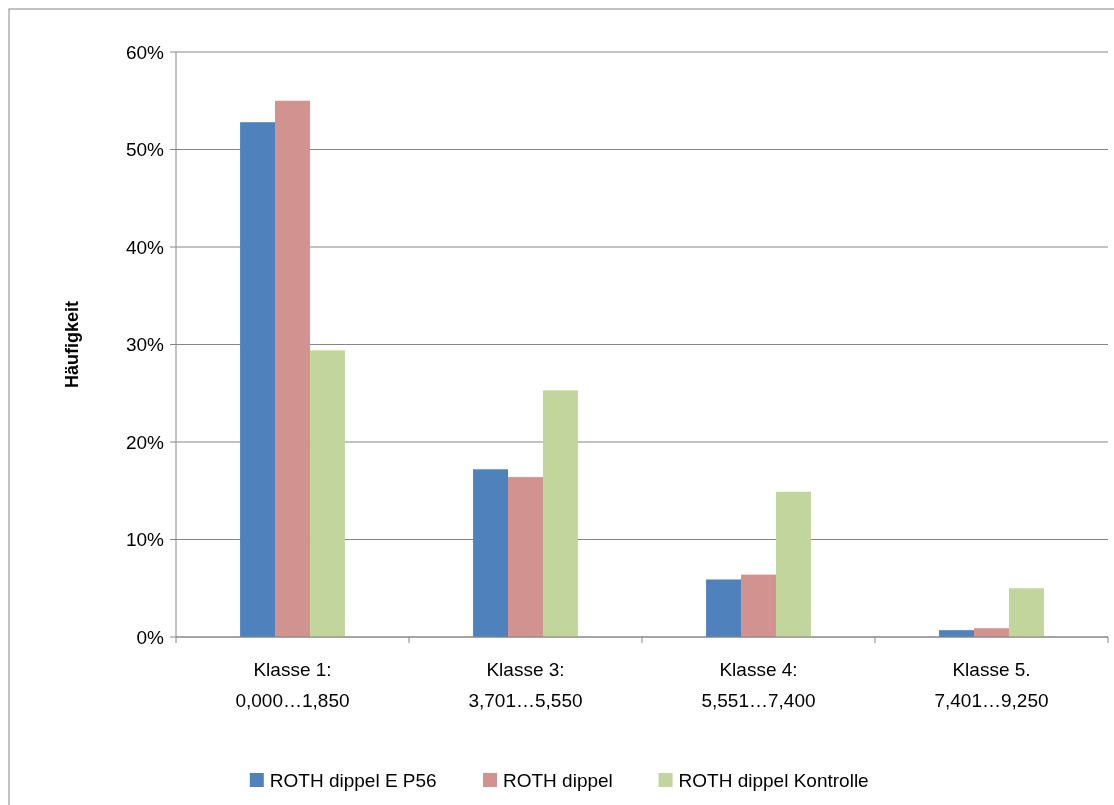 This screenshot has height=805, width=1114. What do you see at coordinates (353, 780) in the screenshot?
I see `legend-label: ROTH dippel E P56` at bounding box center [353, 780].